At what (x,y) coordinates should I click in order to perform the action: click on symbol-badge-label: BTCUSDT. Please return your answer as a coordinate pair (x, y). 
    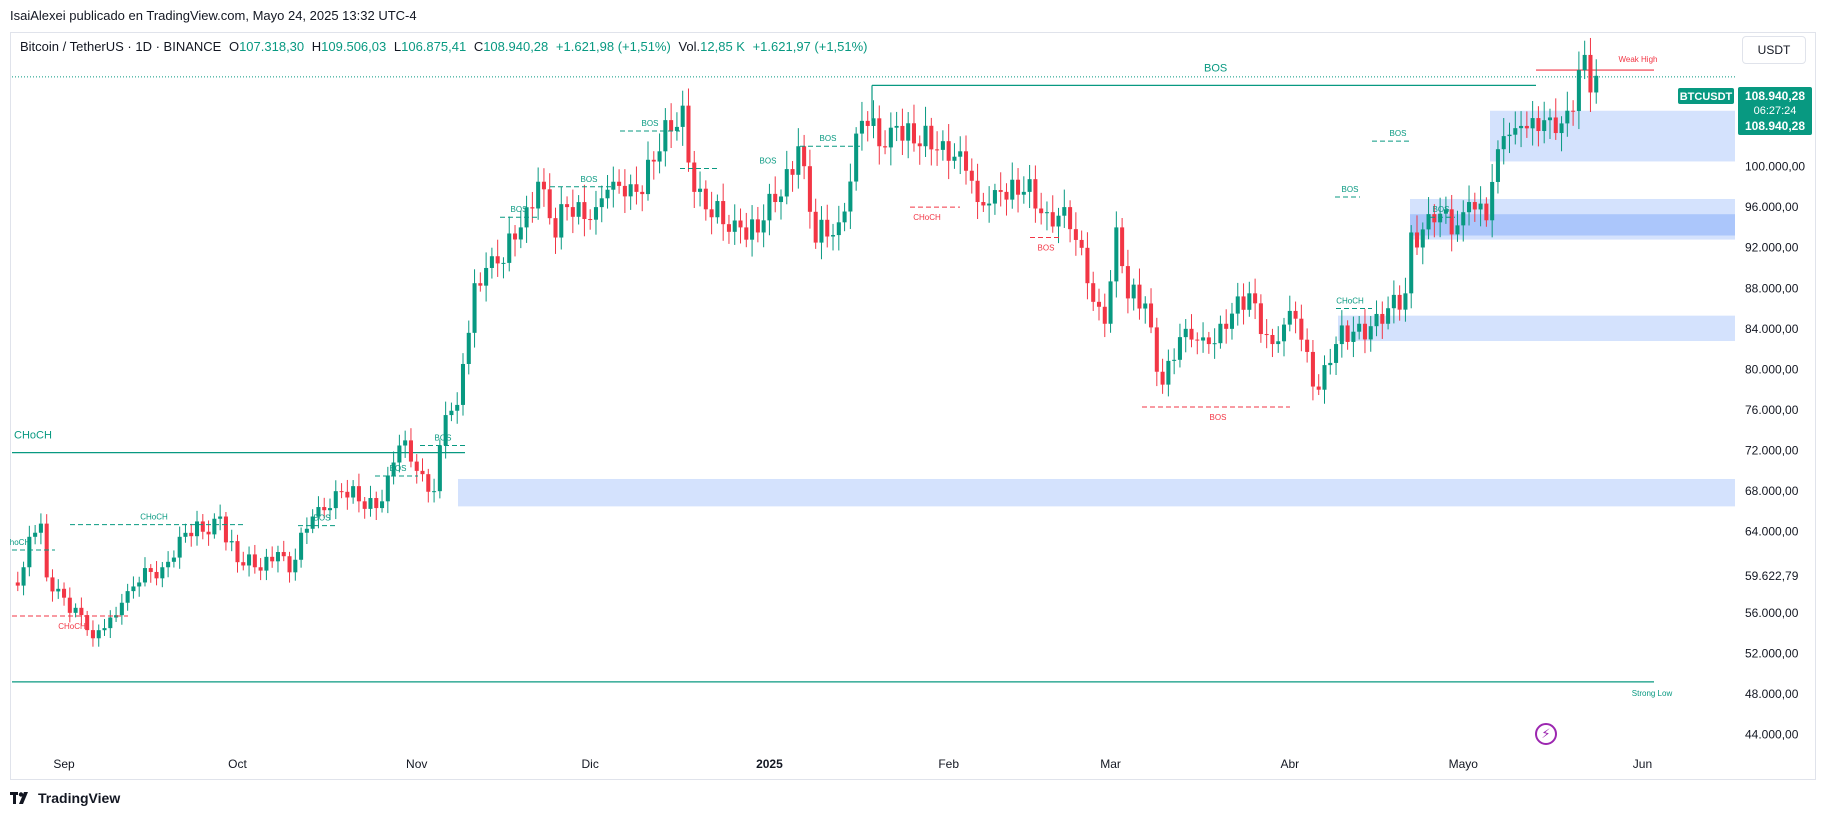
    Looking at the image, I should click on (1706, 97).